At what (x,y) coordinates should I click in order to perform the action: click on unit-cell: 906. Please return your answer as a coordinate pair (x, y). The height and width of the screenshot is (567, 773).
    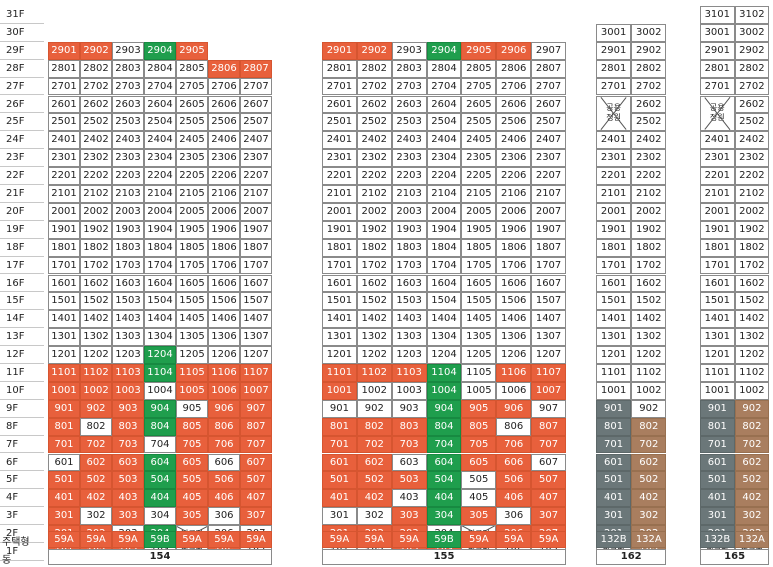
    Looking at the image, I should click on (224, 408).